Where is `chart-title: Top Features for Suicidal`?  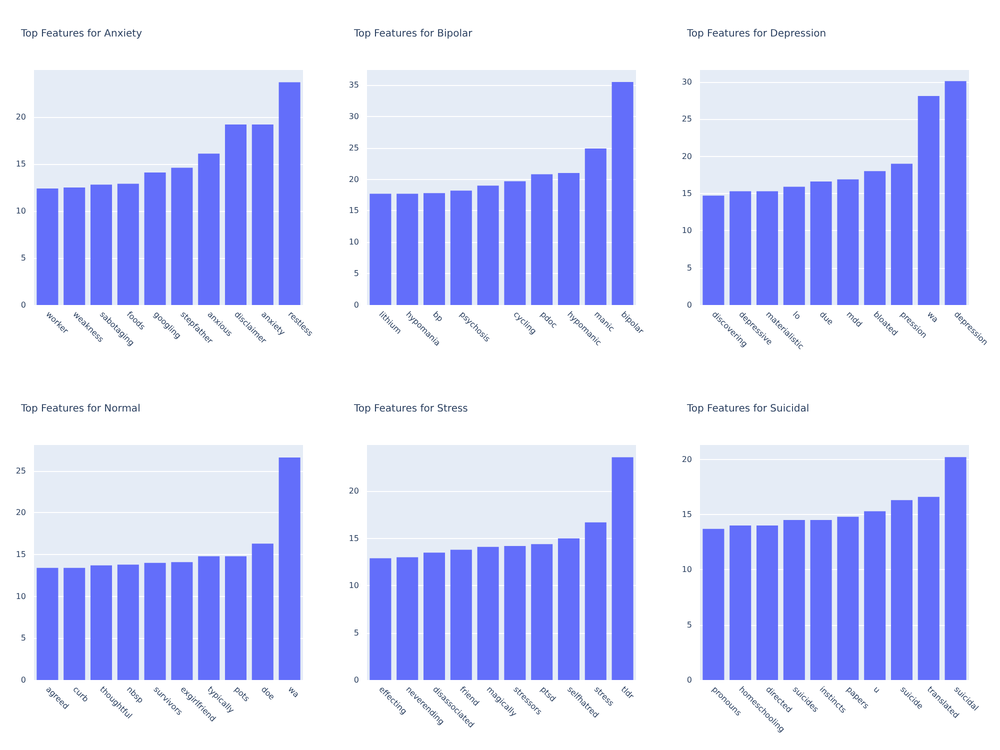
chart-title: Top Features for Suicidal is located at coordinates (748, 409).